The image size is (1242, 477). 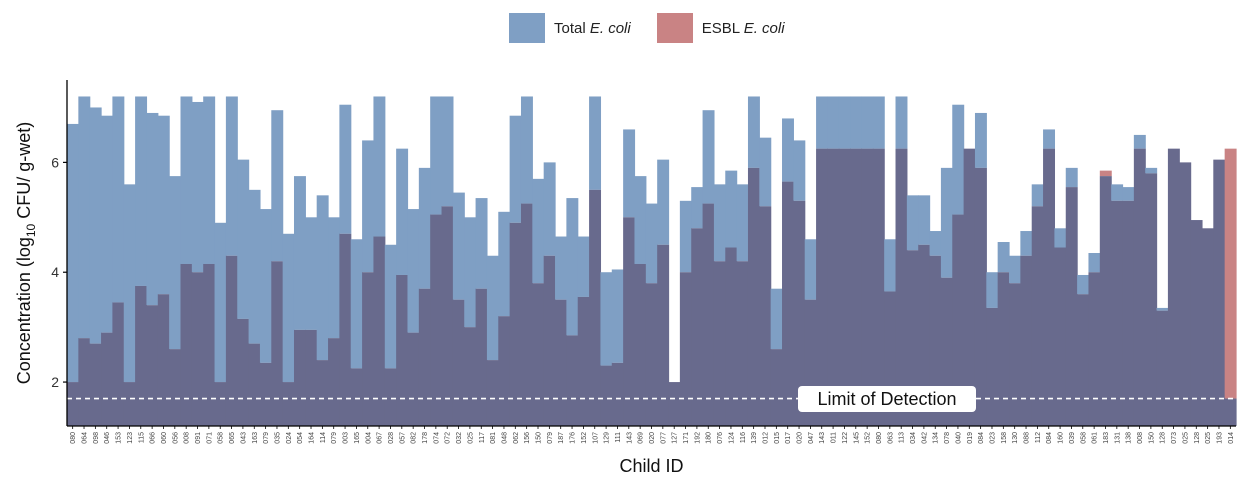 What do you see at coordinates (425, 438) in the screenshot?
I see `x-tick-label-31: 178` at bounding box center [425, 438].